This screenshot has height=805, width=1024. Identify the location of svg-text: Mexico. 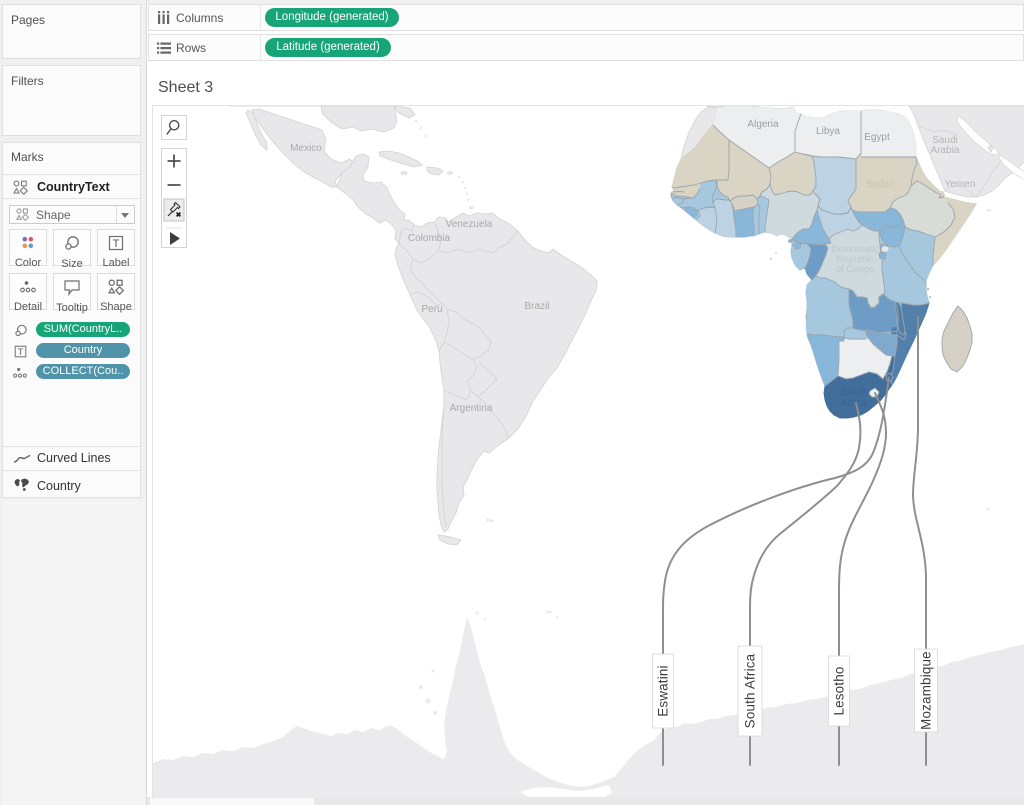
(306, 148).